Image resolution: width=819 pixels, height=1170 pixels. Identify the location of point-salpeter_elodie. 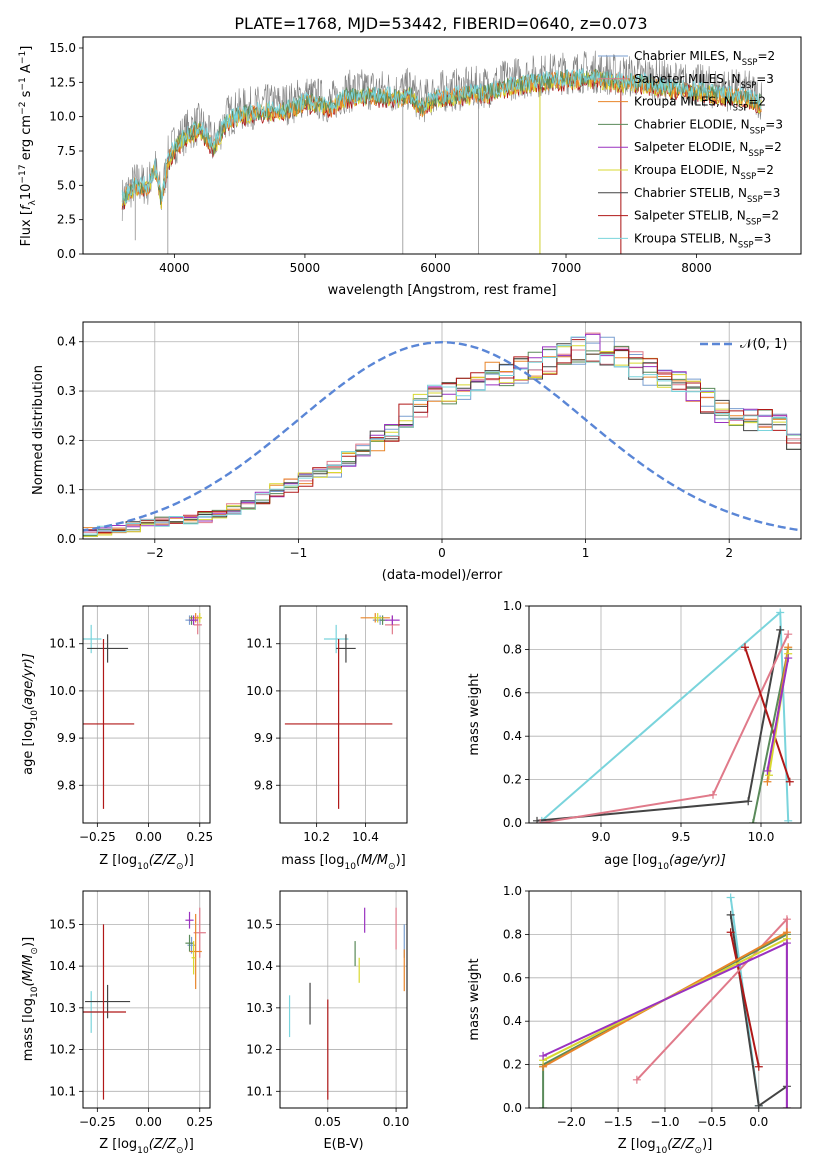
(189, 920).